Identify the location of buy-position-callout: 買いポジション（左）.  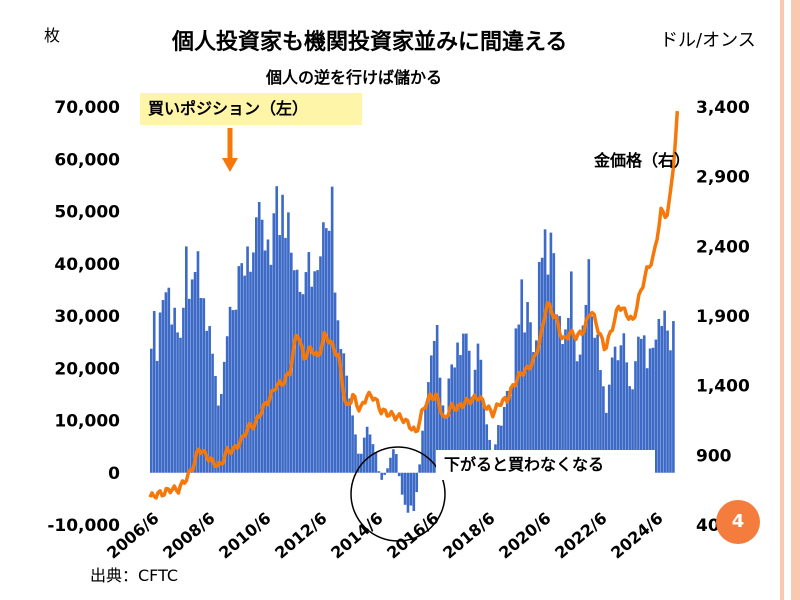
(251, 109).